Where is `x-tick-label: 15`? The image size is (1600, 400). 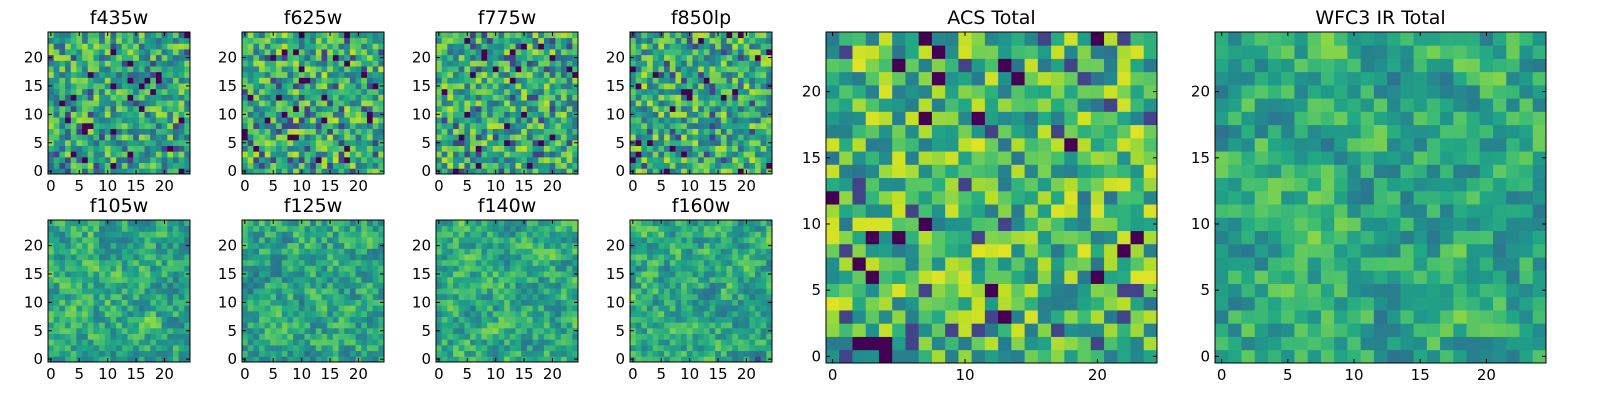 x-tick-label: 15 is located at coordinates (523, 186).